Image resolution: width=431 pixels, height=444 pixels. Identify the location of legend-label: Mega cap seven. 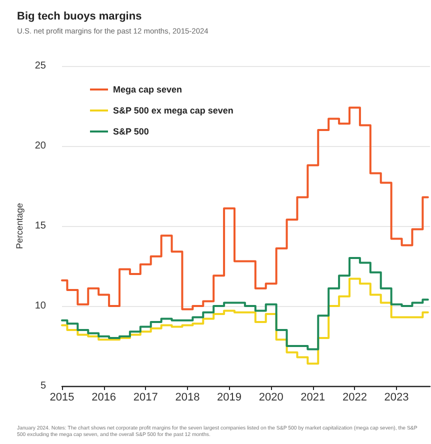
(147, 89).